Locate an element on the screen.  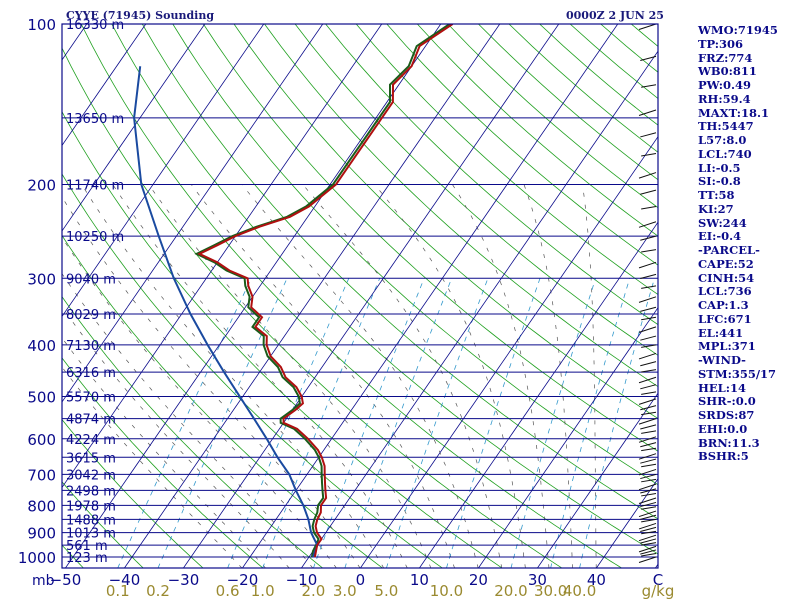
index-item: FRZ:774 is located at coordinates (725, 57).